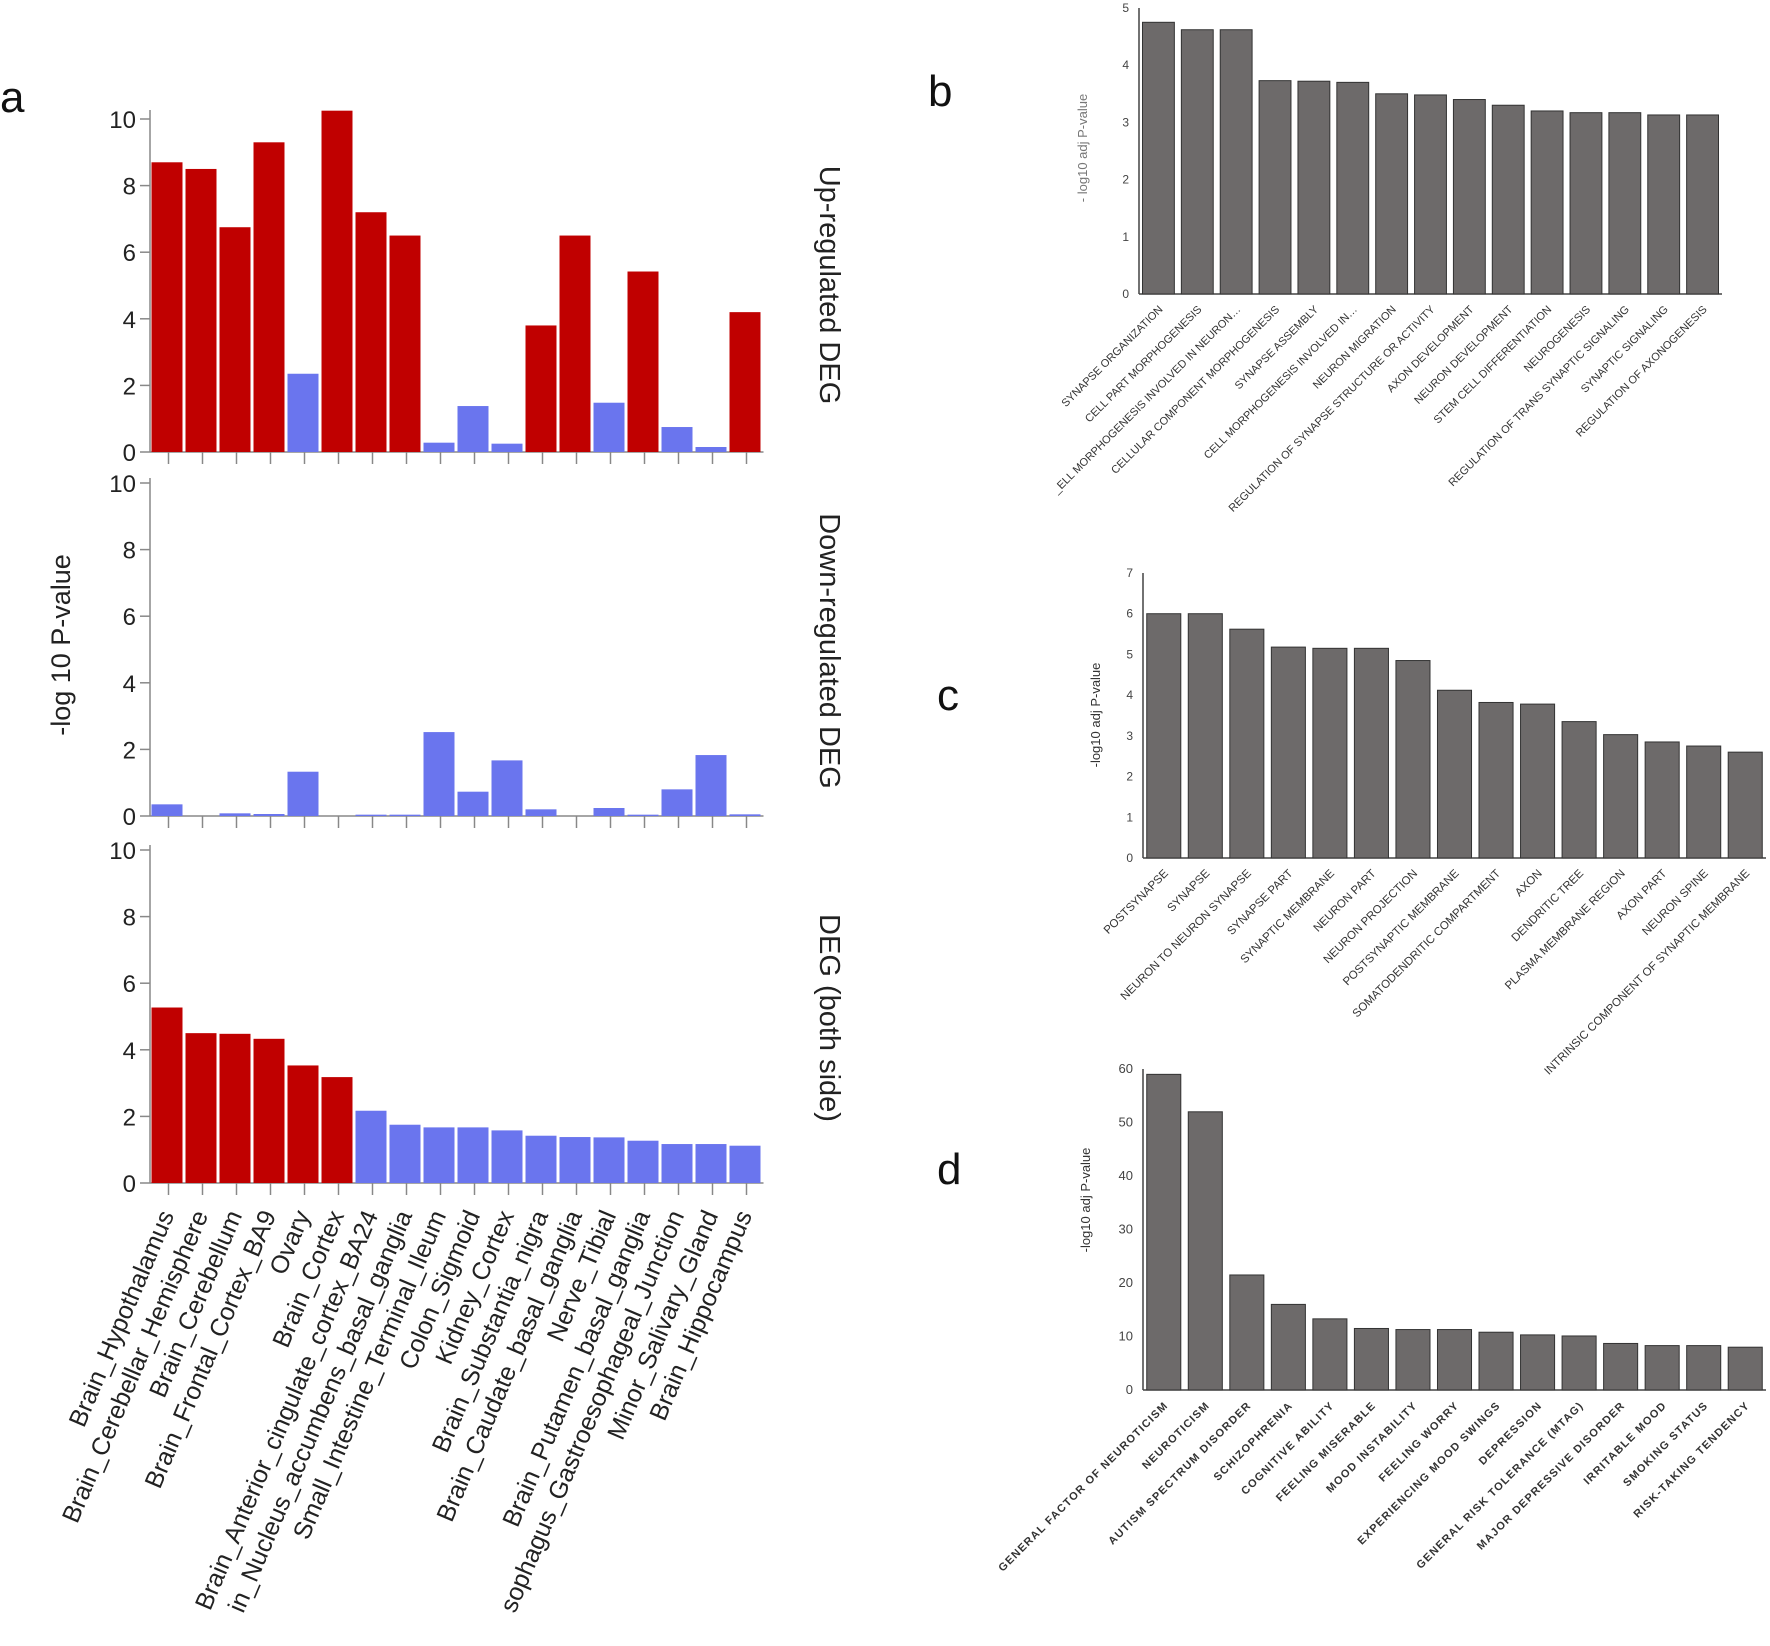  What do you see at coordinates (1125, 8) in the screenshot?
I see `chart-b-ytick-label: 5` at bounding box center [1125, 8].